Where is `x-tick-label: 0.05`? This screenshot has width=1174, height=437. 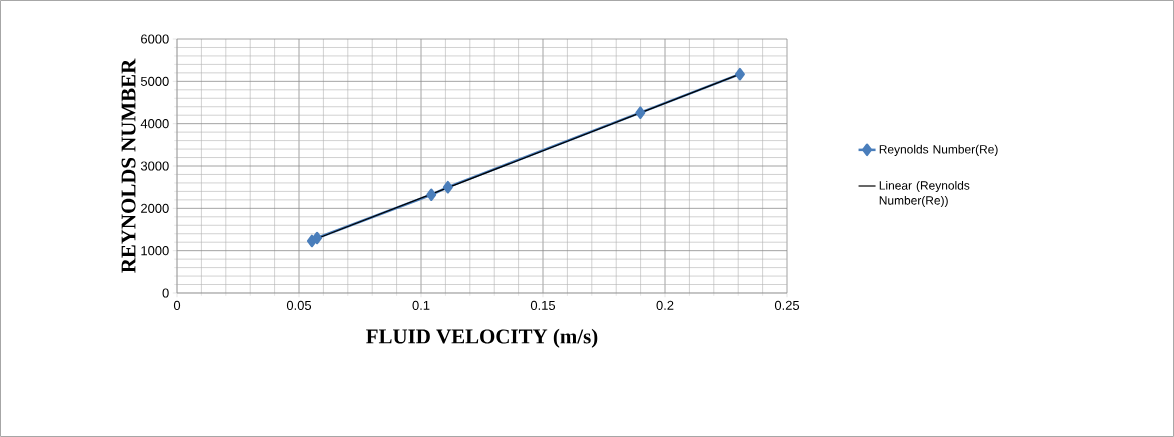 x-tick-label: 0.05 is located at coordinates (299, 305).